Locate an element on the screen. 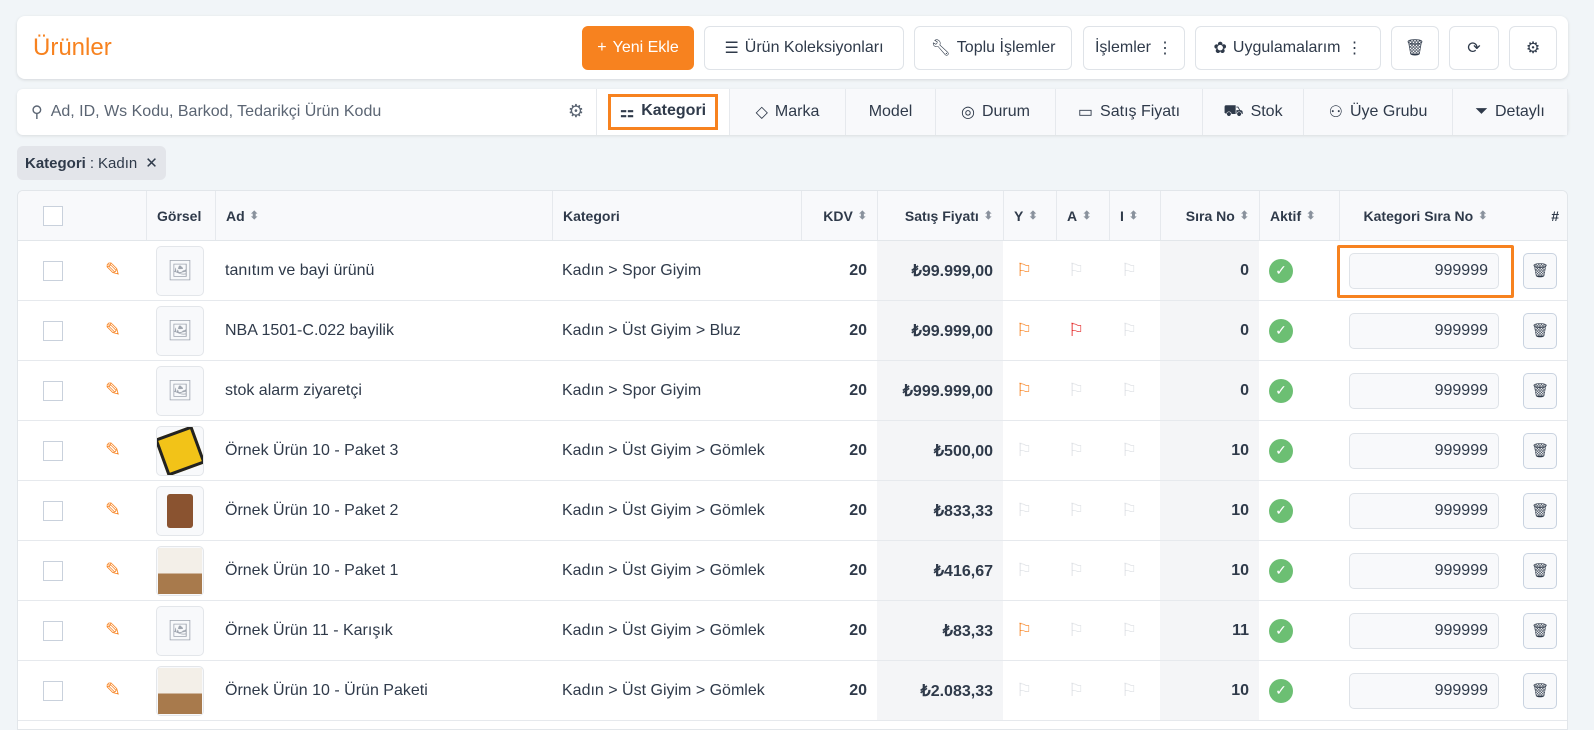 This screenshot has width=1594, height=730. filter-stok: ⛟ Stok is located at coordinates (1253, 112).